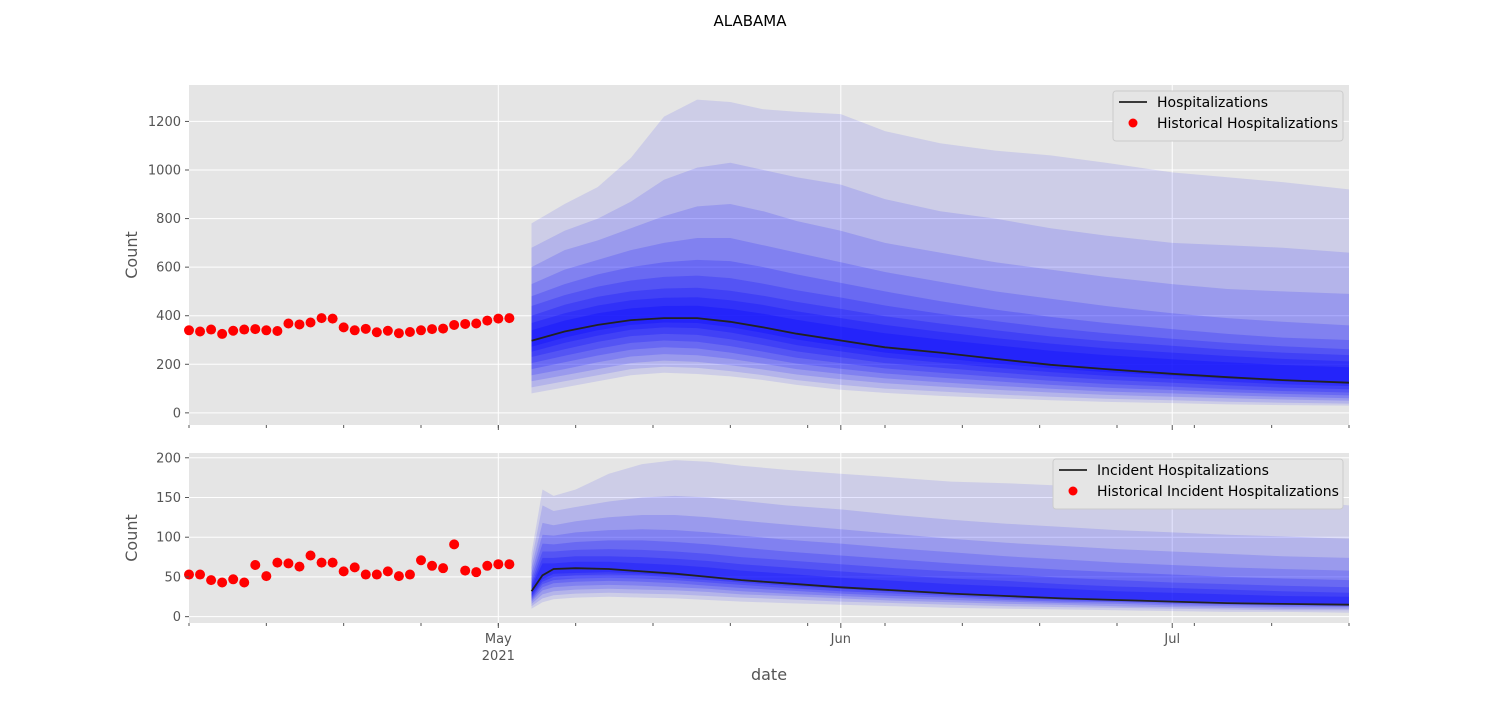 This screenshot has width=1500, height=704. I want to click on y-tick-label: 1200, so click(164, 122).